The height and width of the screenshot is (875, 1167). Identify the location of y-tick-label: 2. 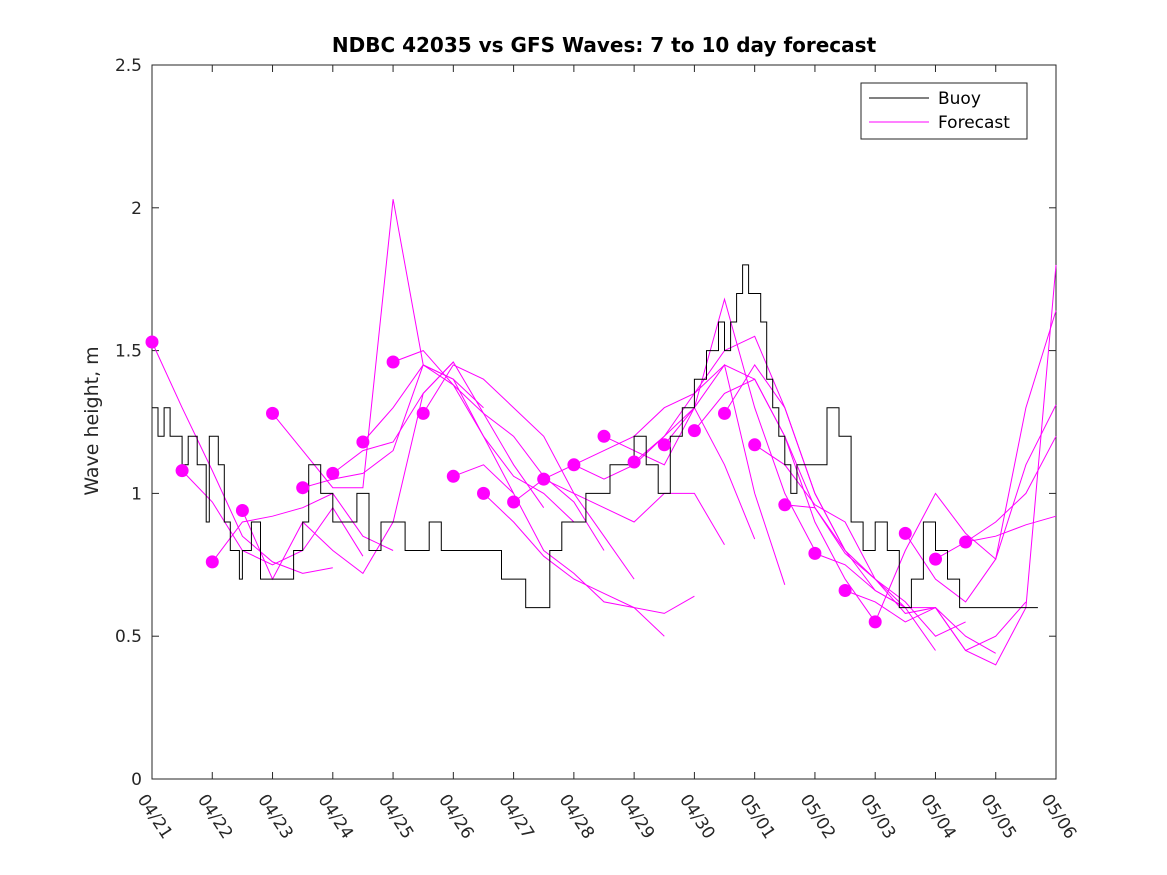
(136, 209).